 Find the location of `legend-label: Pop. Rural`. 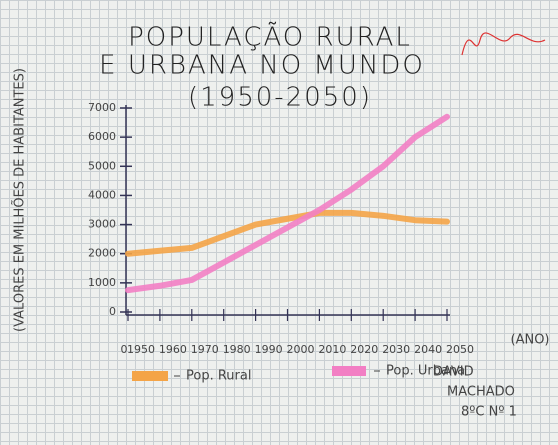

legend-label: Pop. Rural is located at coordinates (218, 376).